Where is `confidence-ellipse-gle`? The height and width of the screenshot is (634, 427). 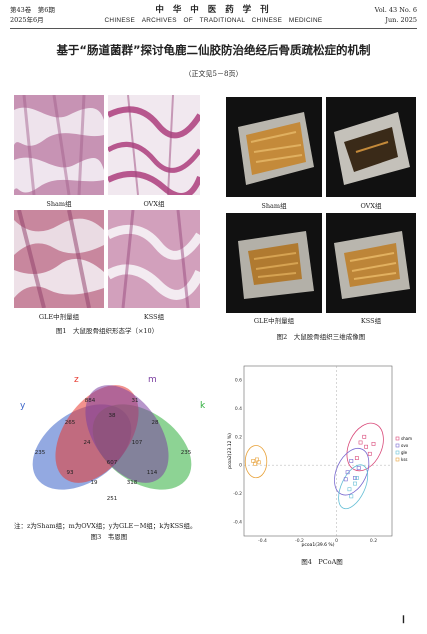
confidence-ellipse-gle is located at coordinates (353, 487).